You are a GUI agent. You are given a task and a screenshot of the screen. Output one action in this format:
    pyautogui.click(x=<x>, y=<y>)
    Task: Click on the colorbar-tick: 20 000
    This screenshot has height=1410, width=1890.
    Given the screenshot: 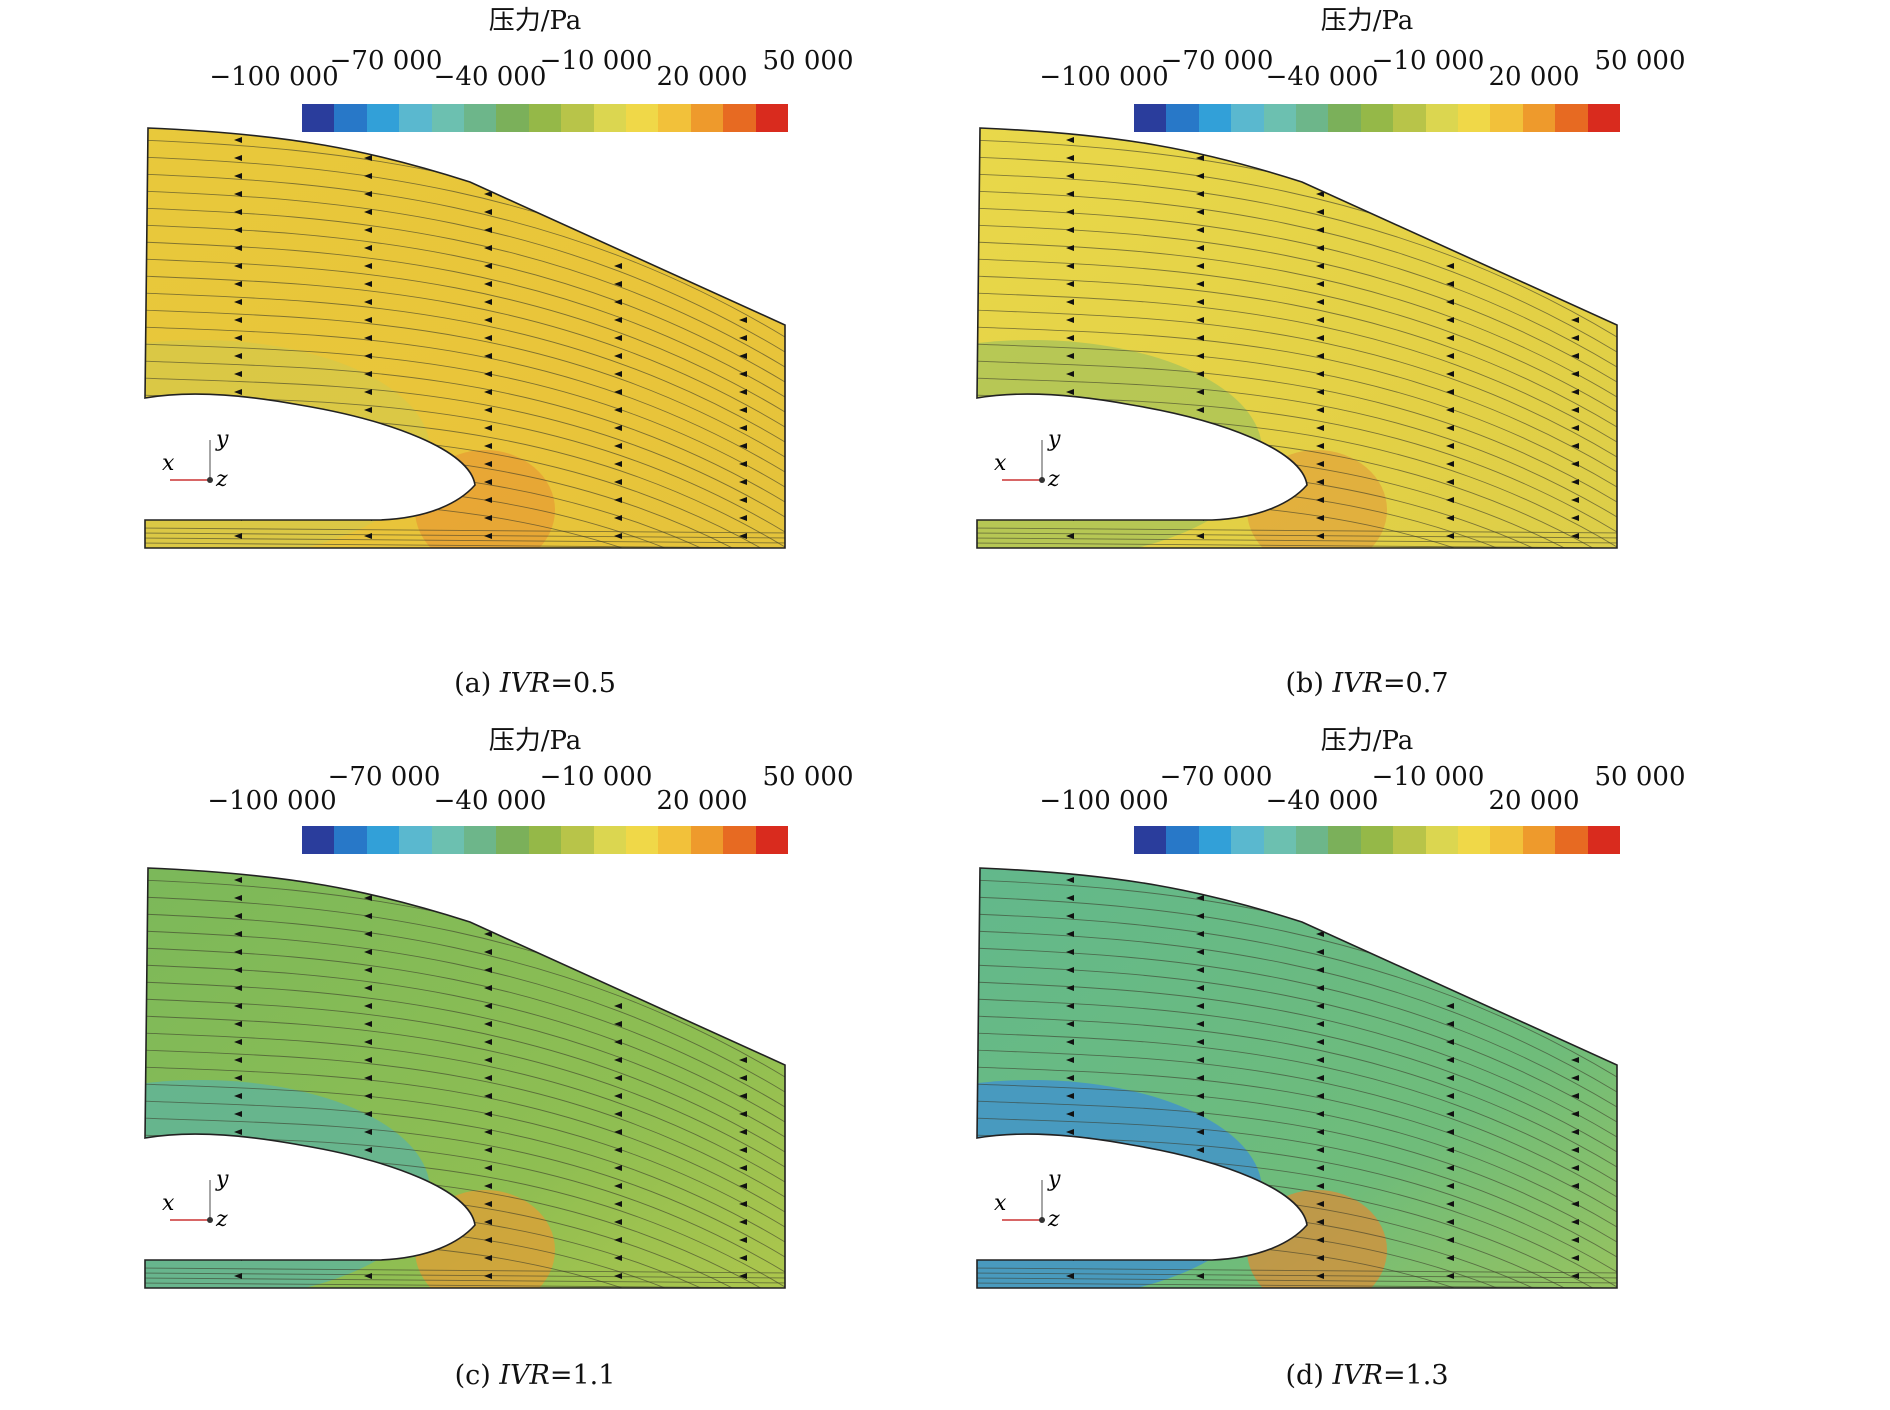 What is the action you would take?
    pyautogui.click(x=702, y=801)
    